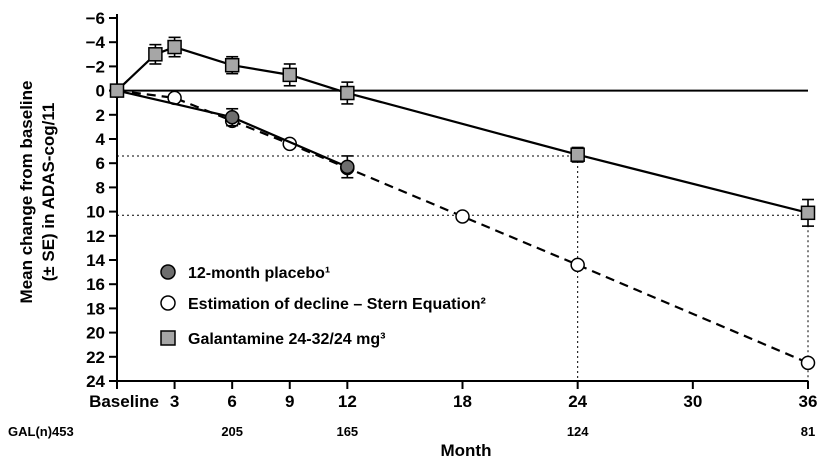 The height and width of the screenshot is (461, 821). What do you see at coordinates (232, 431) in the screenshot?
I see `n-count-label: 205` at bounding box center [232, 431].